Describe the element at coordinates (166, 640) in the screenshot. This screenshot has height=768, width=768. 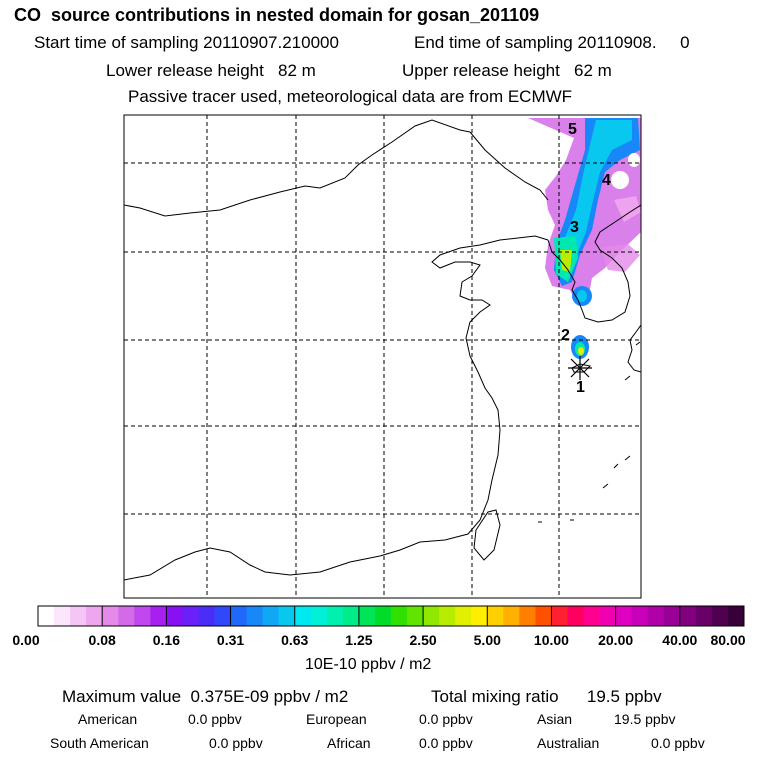
I see `colorbar-tick-label: 0.16` at that location.